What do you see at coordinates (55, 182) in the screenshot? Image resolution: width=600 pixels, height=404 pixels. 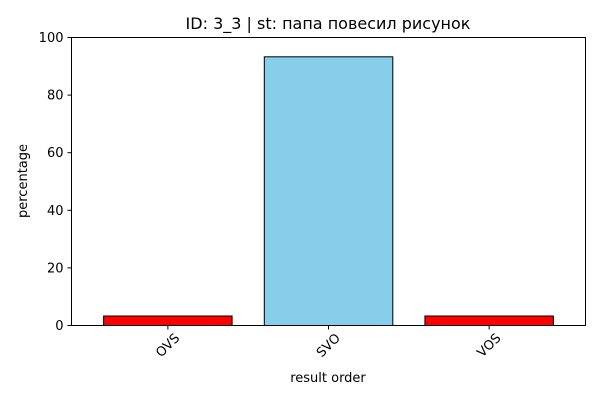 I see `y-axis: 0 20 40 60 80 100` at bounding box center [55, 182].